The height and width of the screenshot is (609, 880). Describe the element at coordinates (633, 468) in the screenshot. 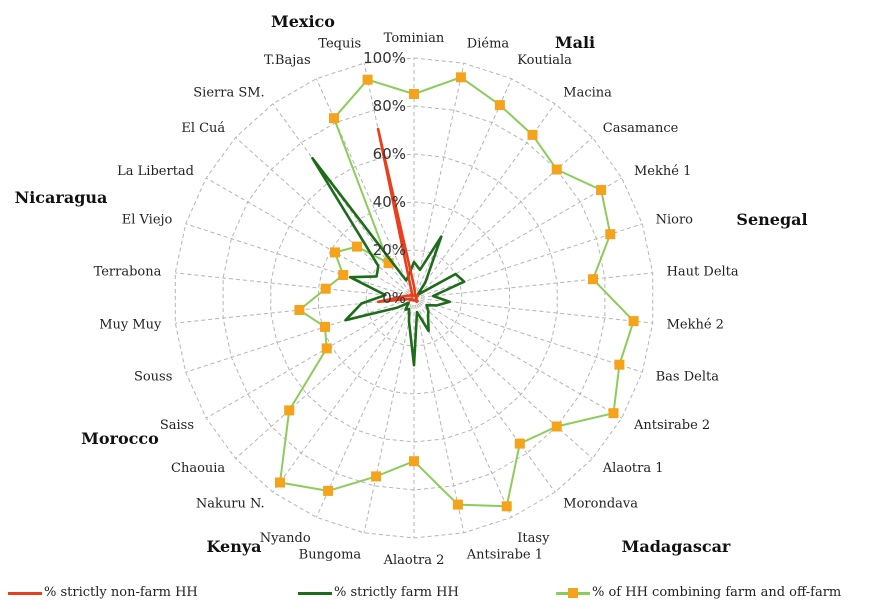

I see `category-label: Alaotra 1` at that location.